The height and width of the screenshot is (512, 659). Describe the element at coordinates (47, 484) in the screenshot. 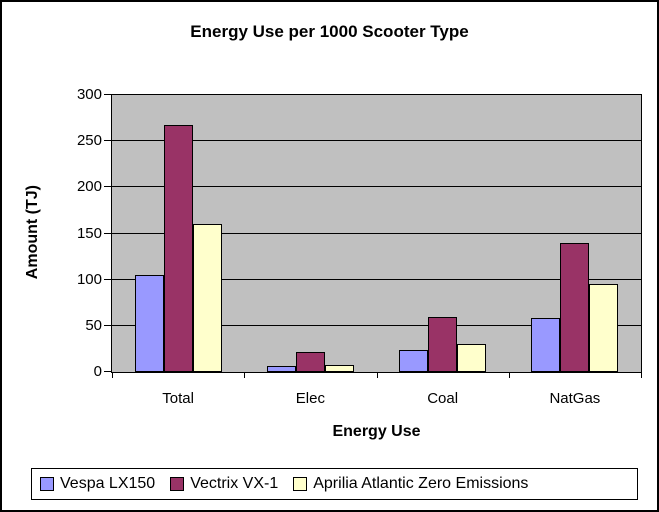

I see `legend-swatch-icon-vespa-lx150` at that location.